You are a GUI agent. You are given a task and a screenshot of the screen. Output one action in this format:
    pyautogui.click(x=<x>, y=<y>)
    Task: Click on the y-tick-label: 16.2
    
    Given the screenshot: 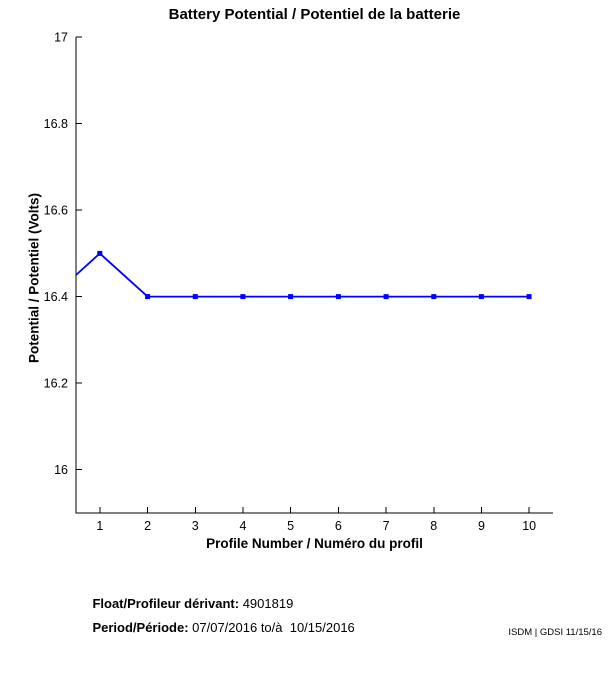 What is the action you would take?
    pyautogui.click(x=56, y=384)
    